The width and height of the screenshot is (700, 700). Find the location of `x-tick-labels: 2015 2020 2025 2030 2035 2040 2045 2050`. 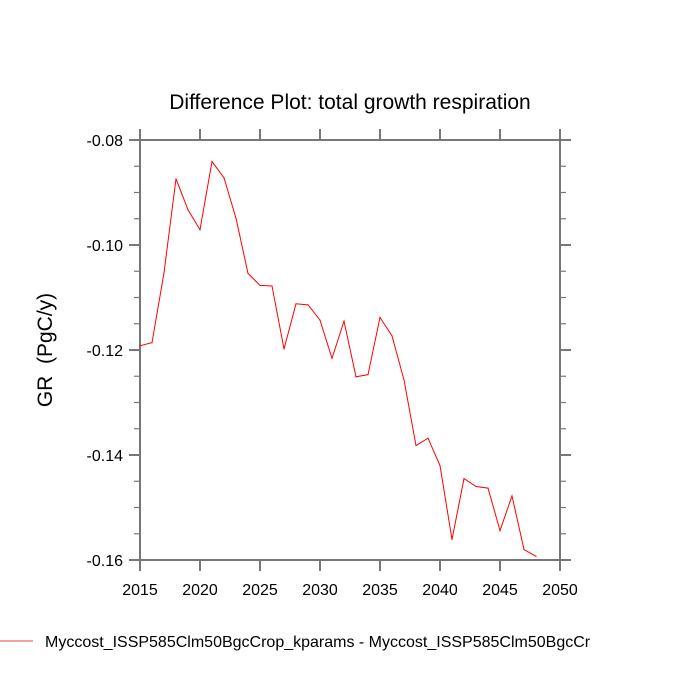

x-tick-labels: 2015 2020 2025 2030 2035 2040 2045 2050 is located at coordinates (350, 590).